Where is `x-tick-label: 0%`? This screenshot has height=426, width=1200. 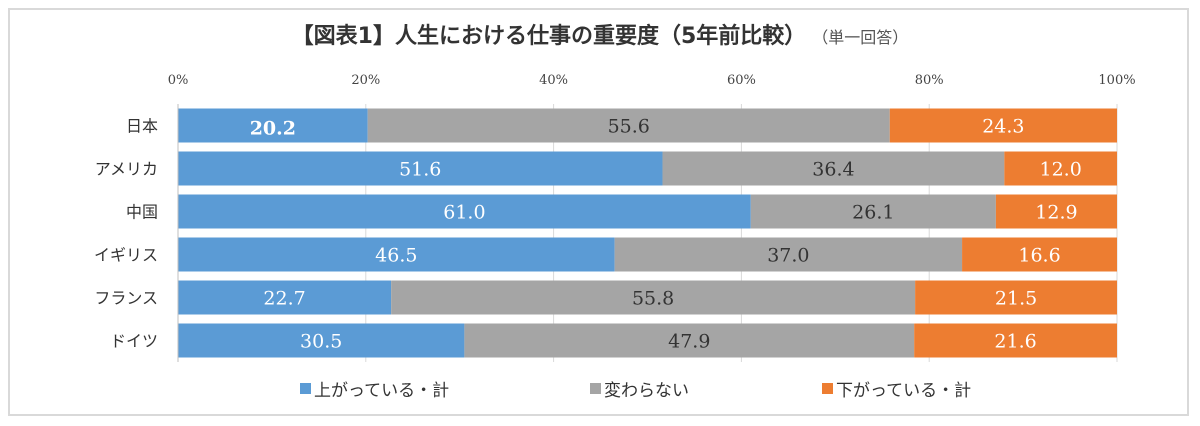
x-tick-label: 0% is located at coordinates (178, 80).